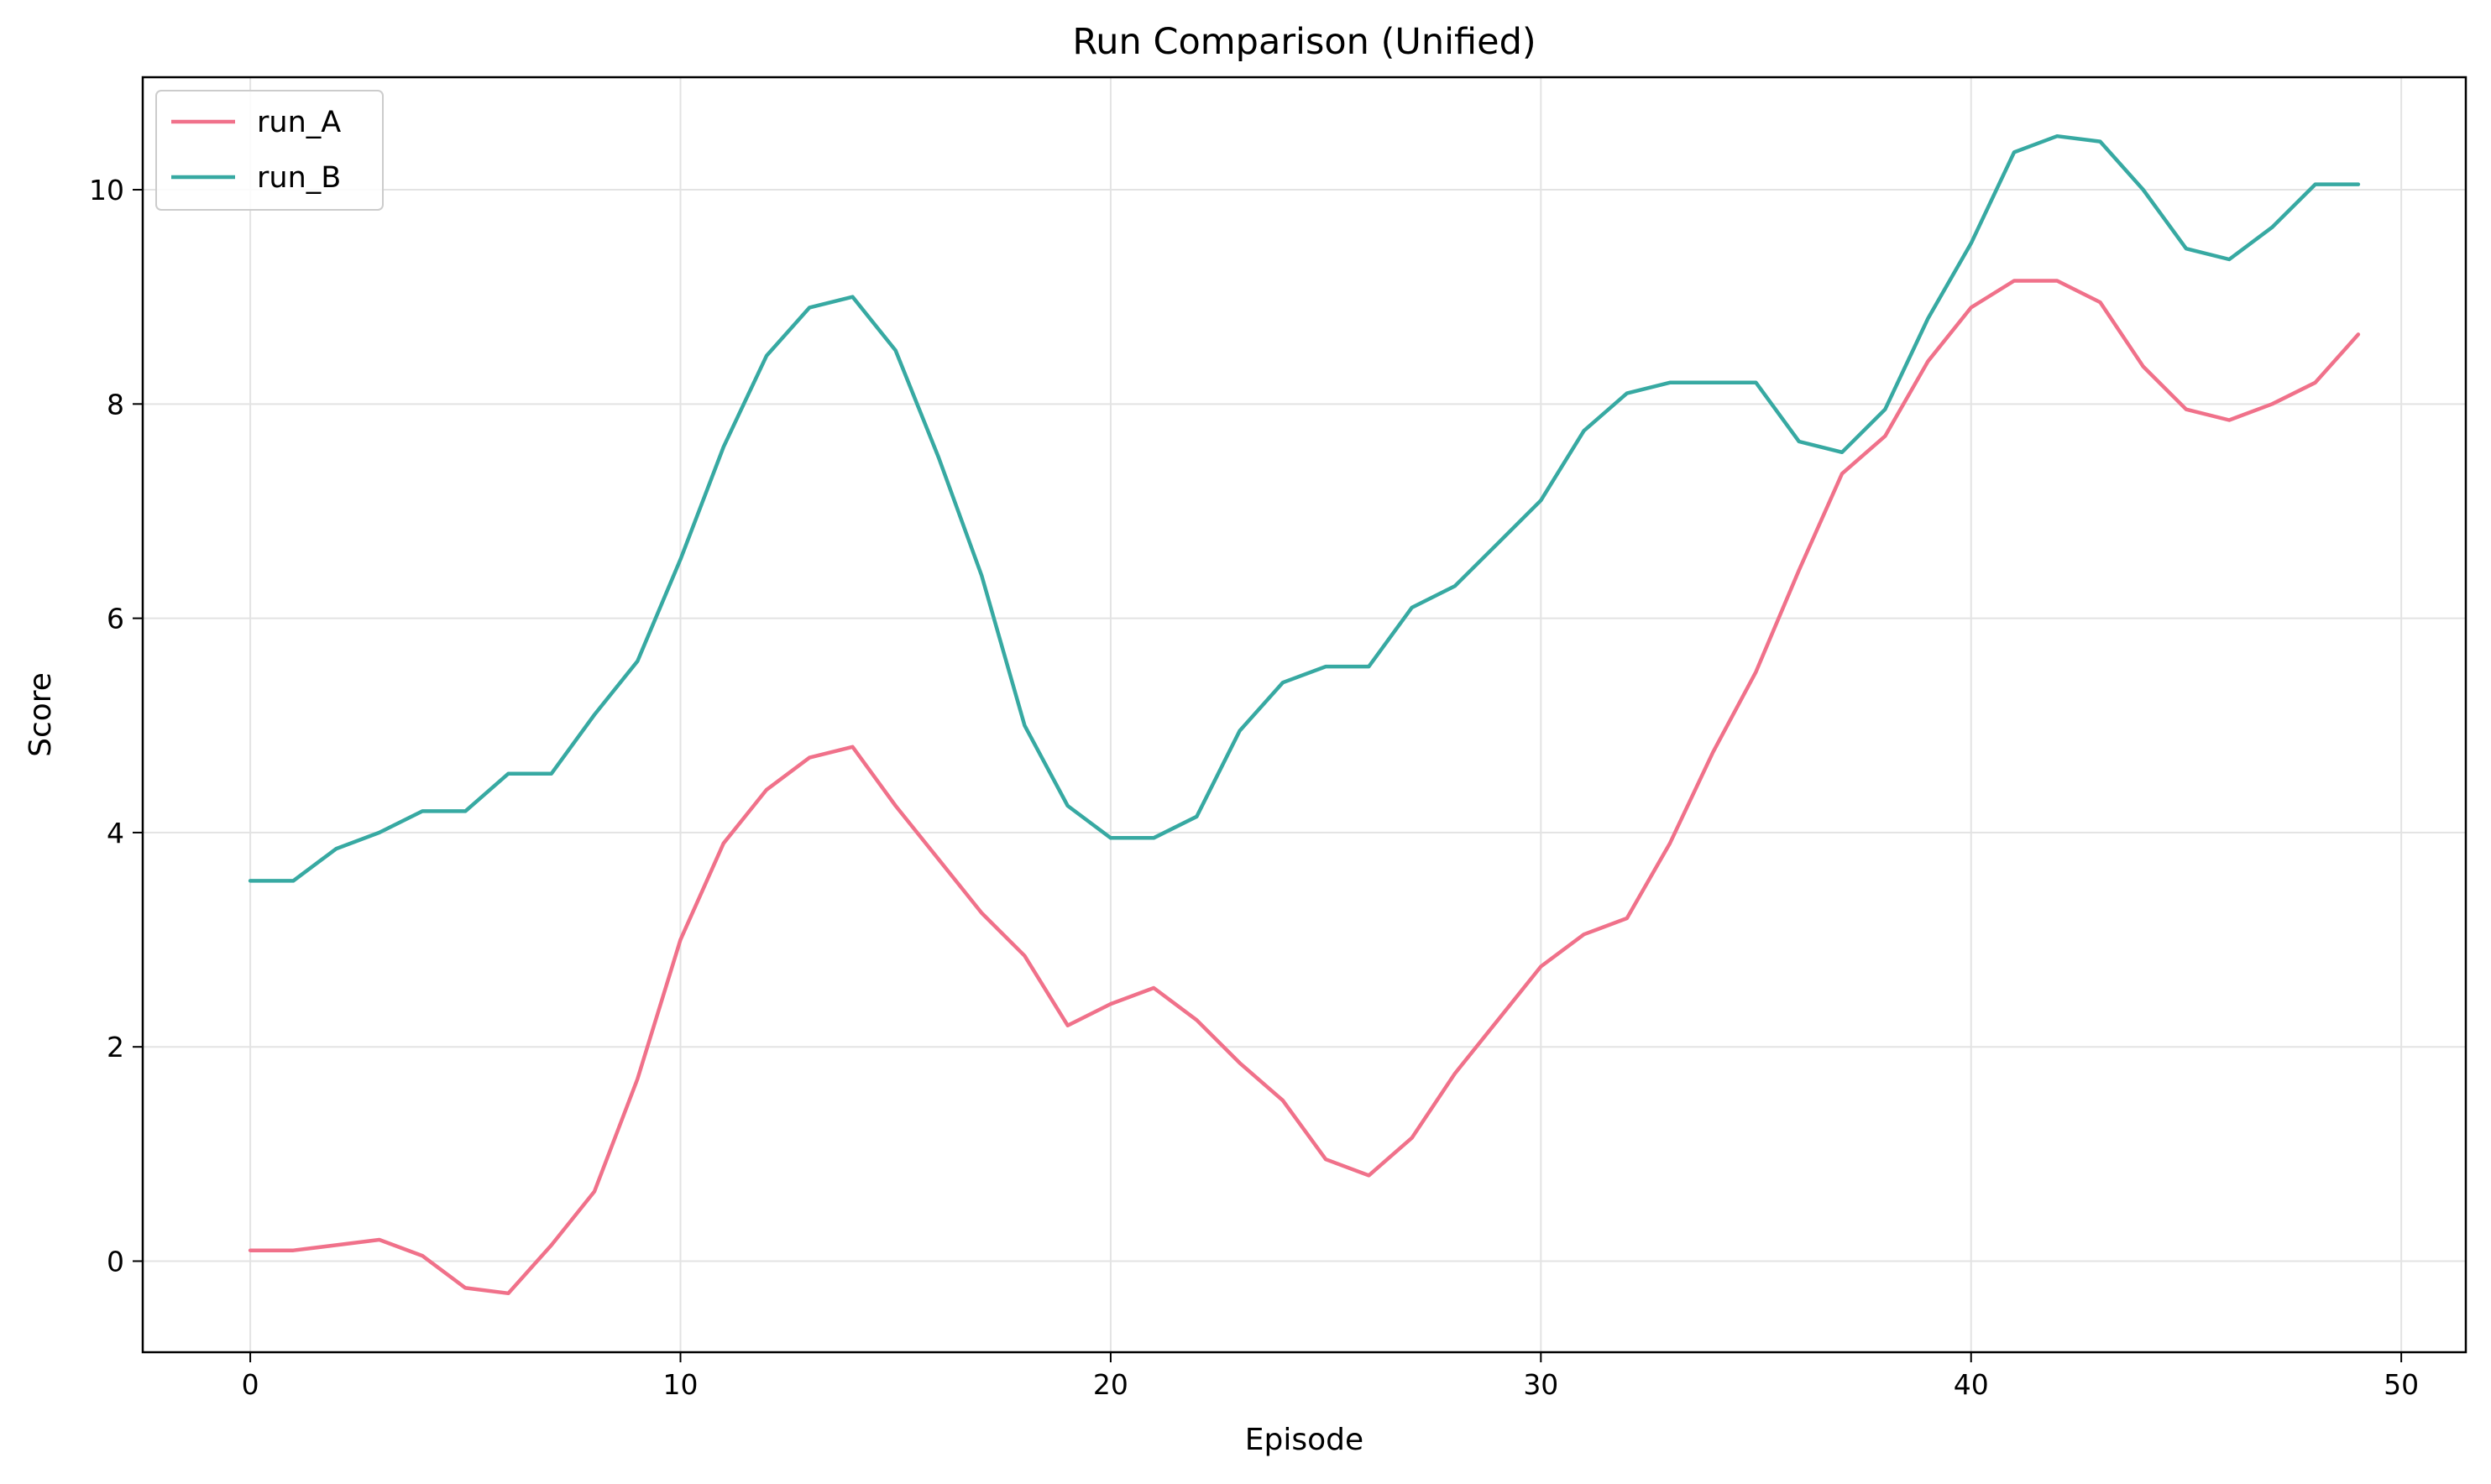  What do you see at coordinates (299, 122) in the screenshot?
I see `legend-label: run_A` at bounding box center [299, 122].